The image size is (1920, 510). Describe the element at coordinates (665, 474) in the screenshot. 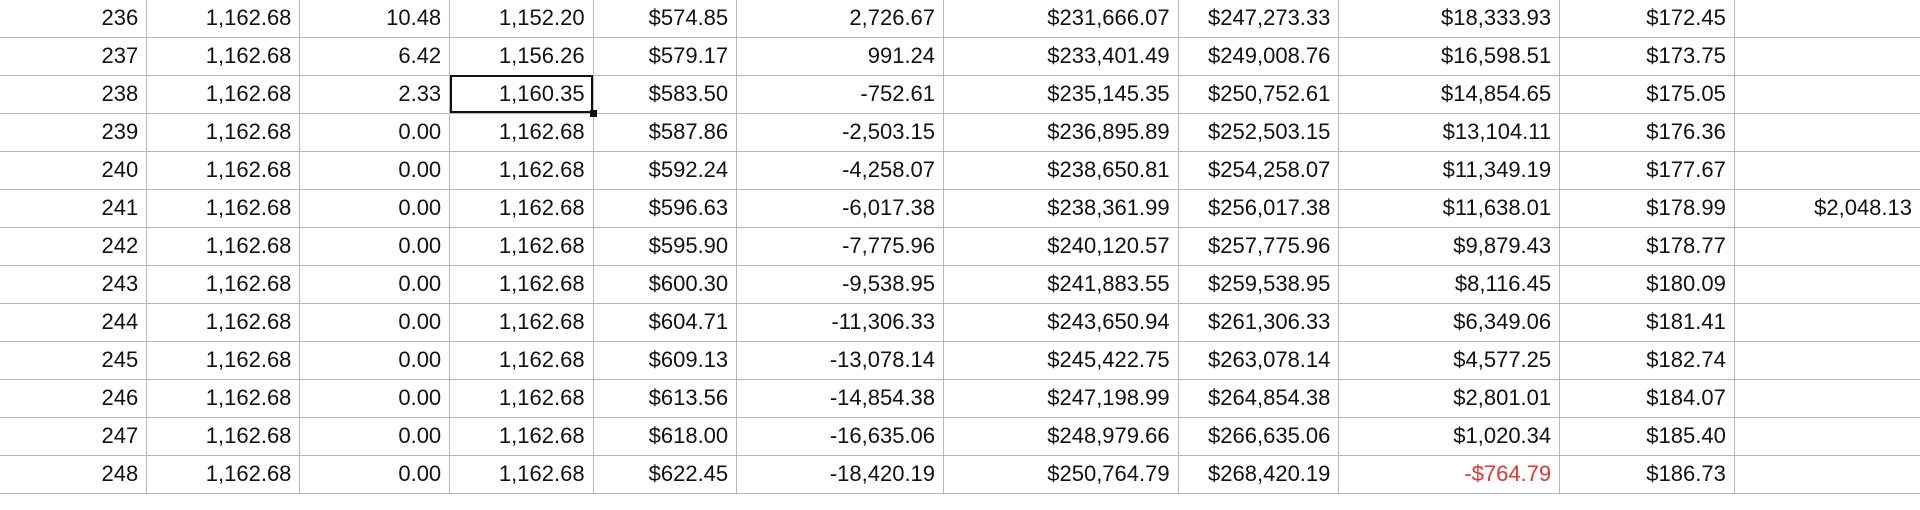

I see `amount-cell: $622.45` at that location.